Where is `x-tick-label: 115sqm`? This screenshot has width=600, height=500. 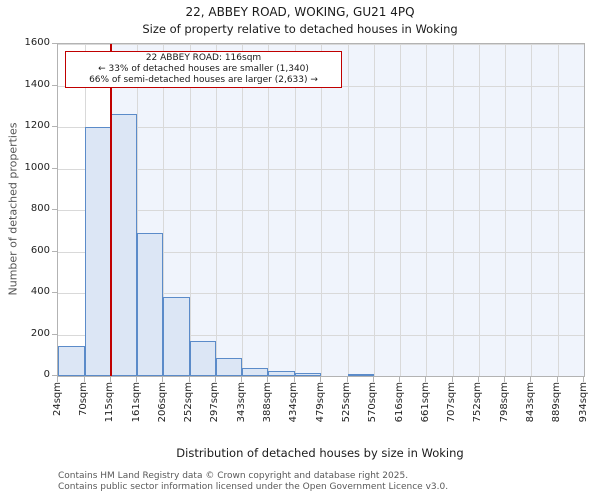 x-tick-label: 115sqm is located at coordinates (110, 402).